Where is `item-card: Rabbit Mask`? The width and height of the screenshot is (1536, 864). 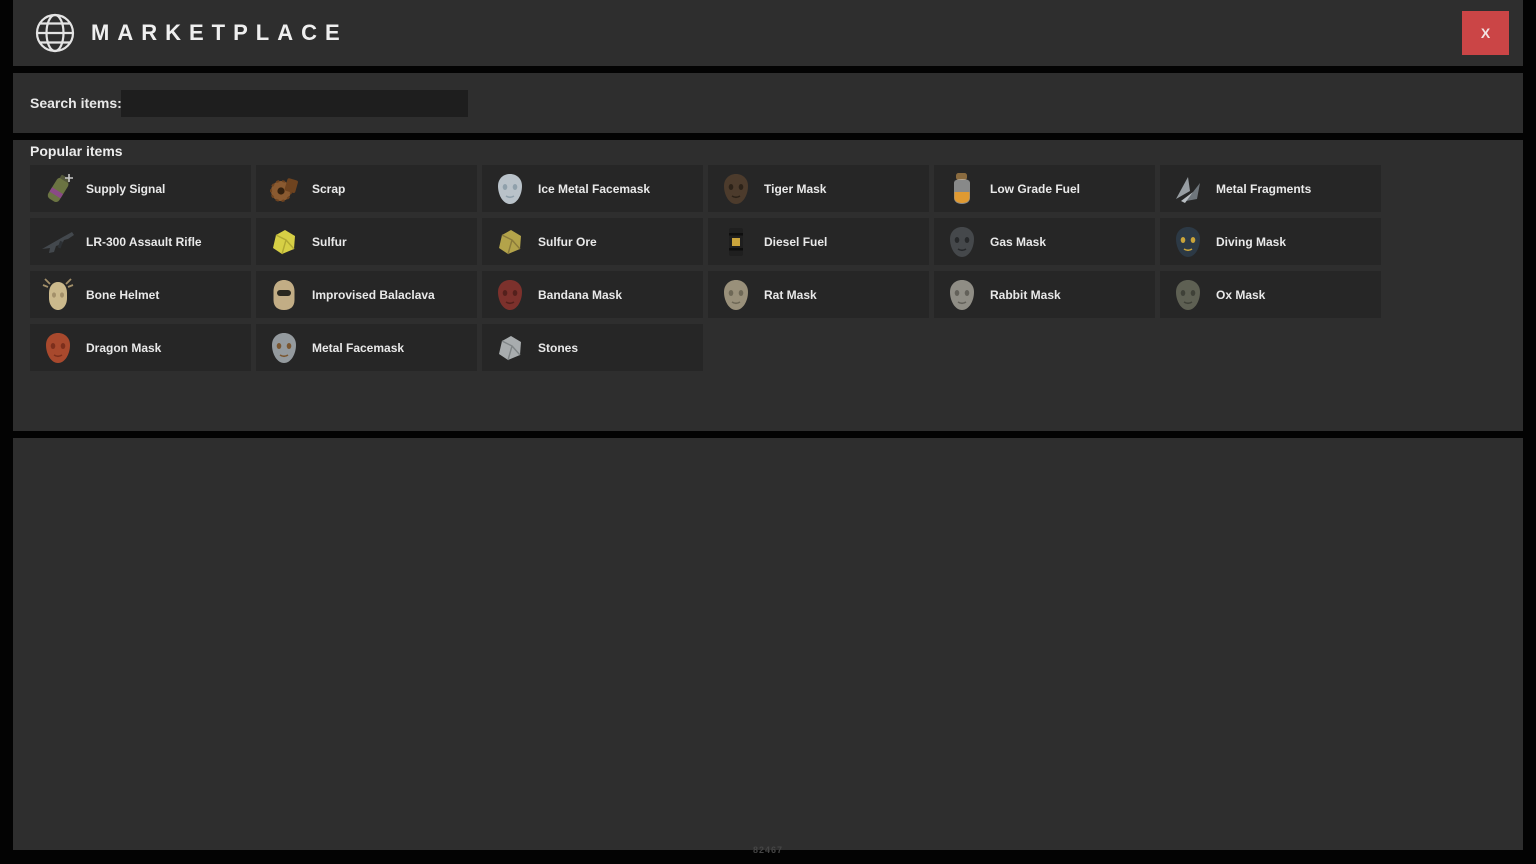 item-card: Rabbit Mask is located at coordinates (1044, 294).